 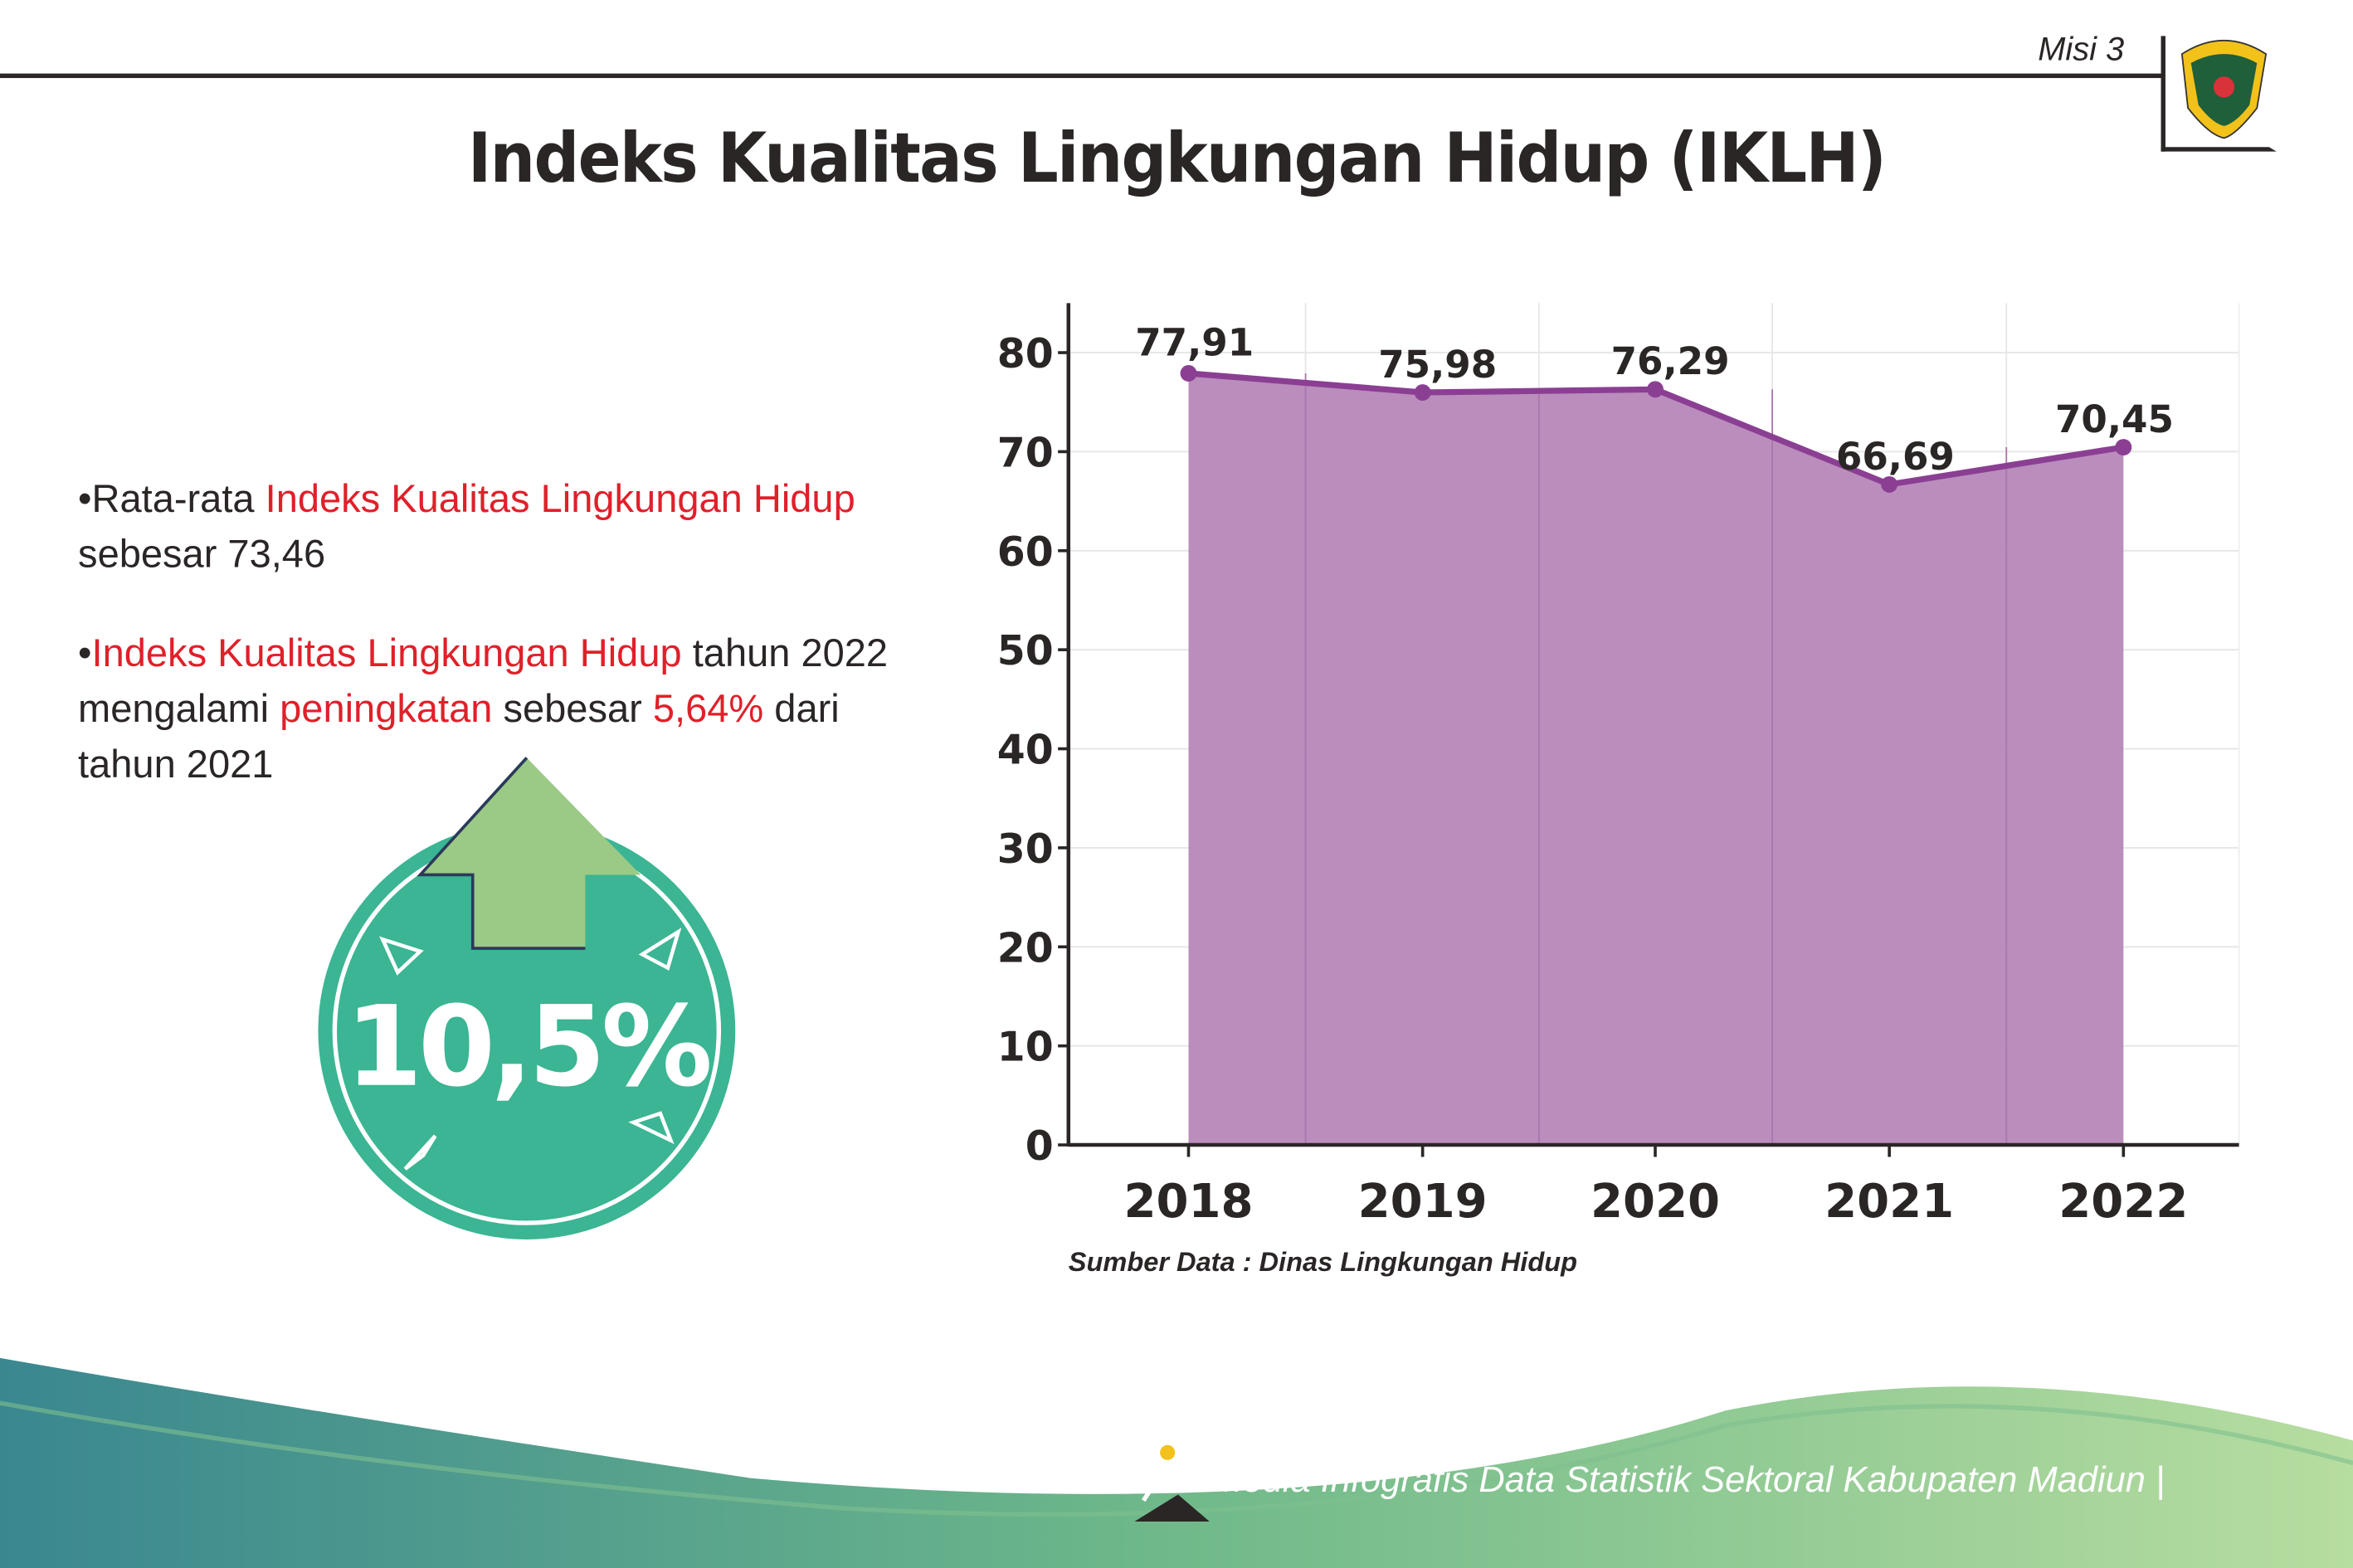 I want to click on highlight: 5,64%, so click(x=708, y=708).